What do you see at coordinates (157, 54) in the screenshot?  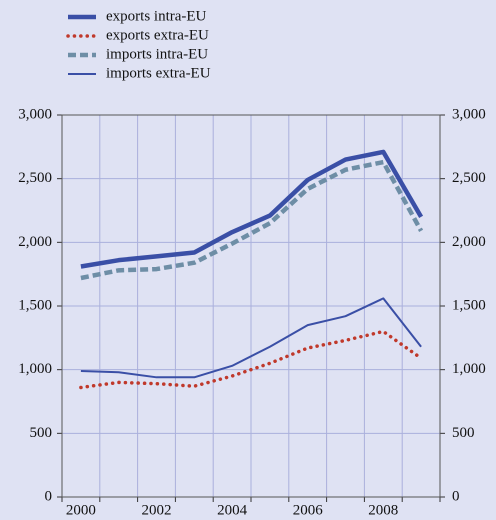 I see `legend-label: imports intra-EU` at bounding box center [157, 54].